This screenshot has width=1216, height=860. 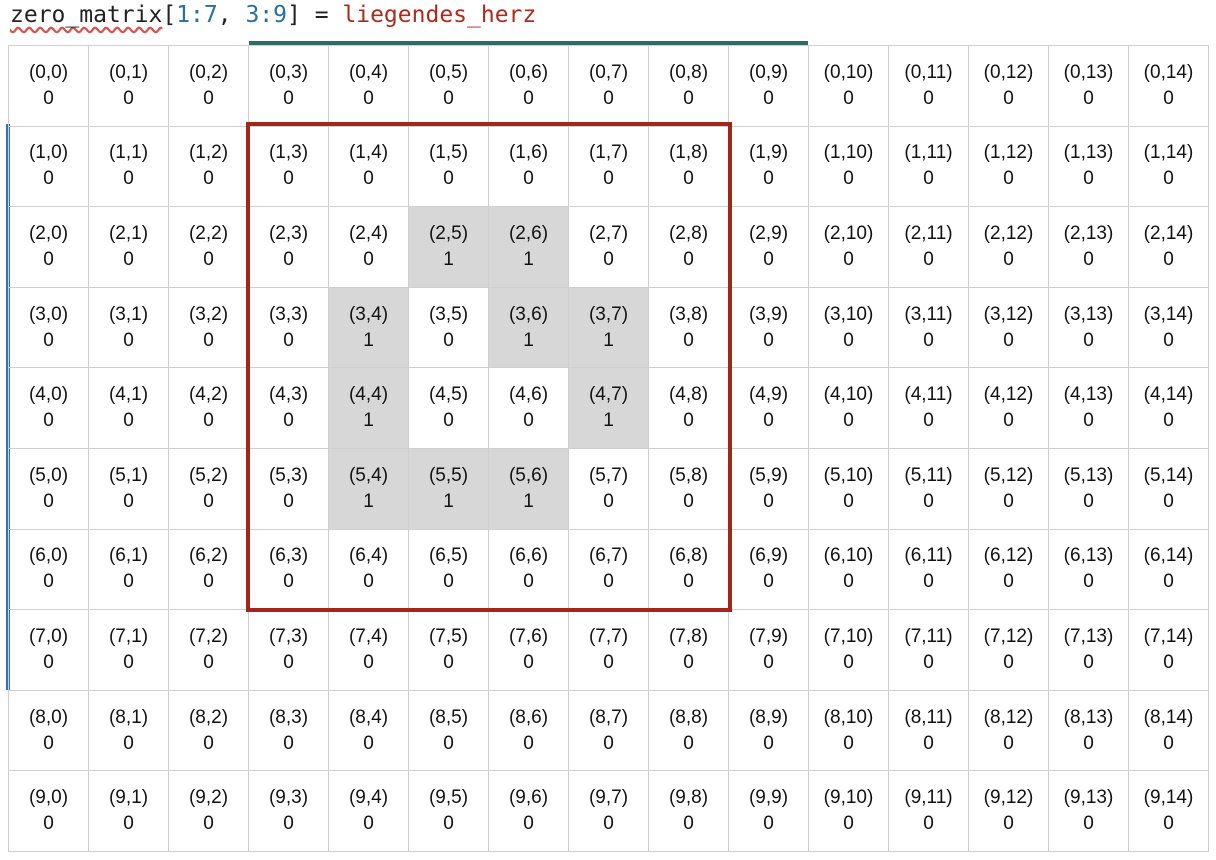 I want to click on cell-index: (7,6), so click(x=528, y=636).